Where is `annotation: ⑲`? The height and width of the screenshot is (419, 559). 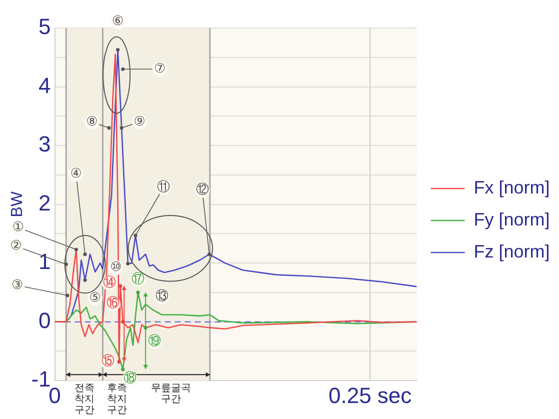
annotation: ⑲ is located at coordinates (155, 342).